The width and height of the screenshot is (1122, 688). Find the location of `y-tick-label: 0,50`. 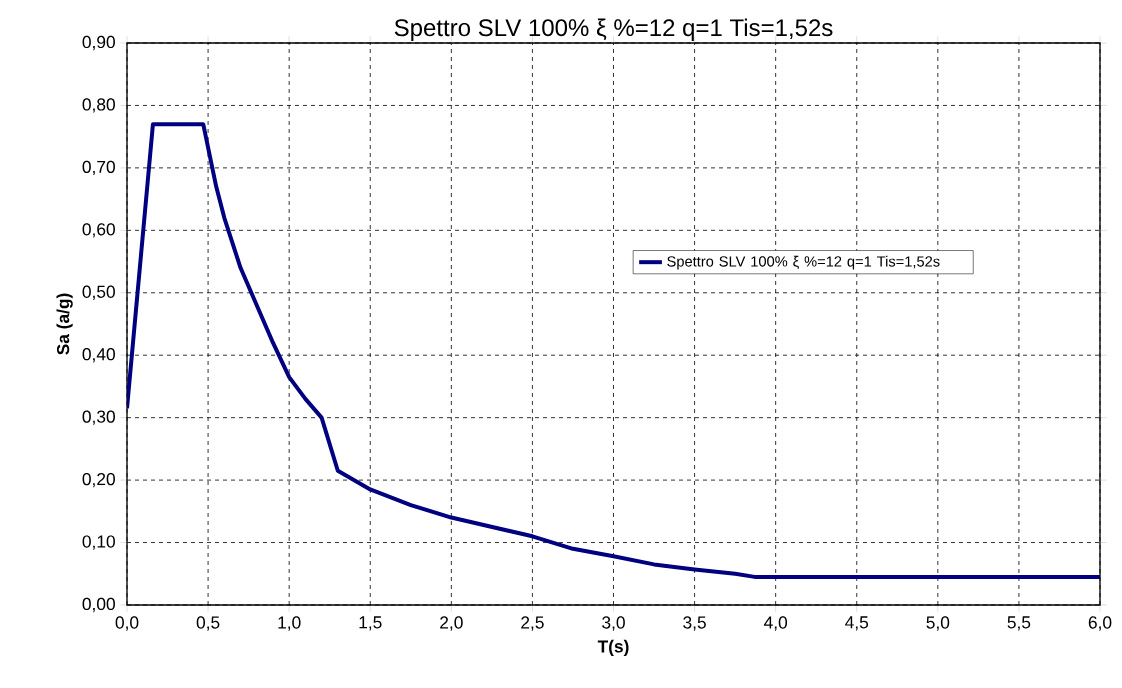

y-tick-label: 0,50 is located at coordinates (98, 292).